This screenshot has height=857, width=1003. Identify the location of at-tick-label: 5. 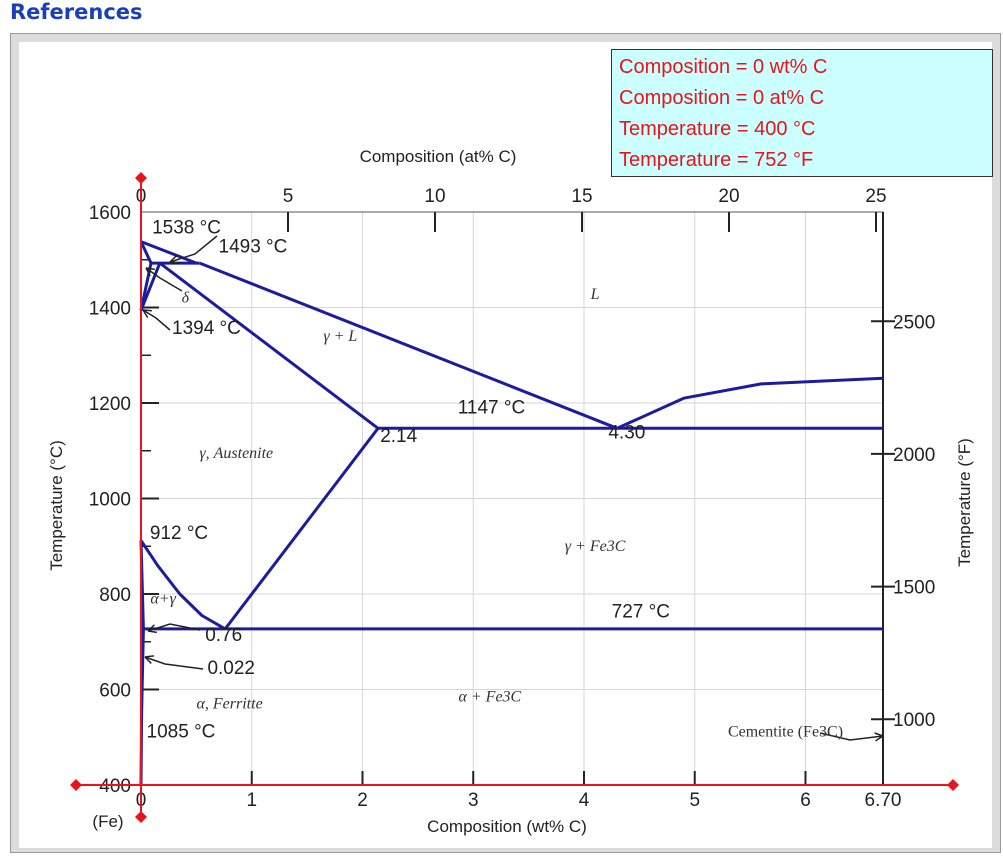
(288, 196).